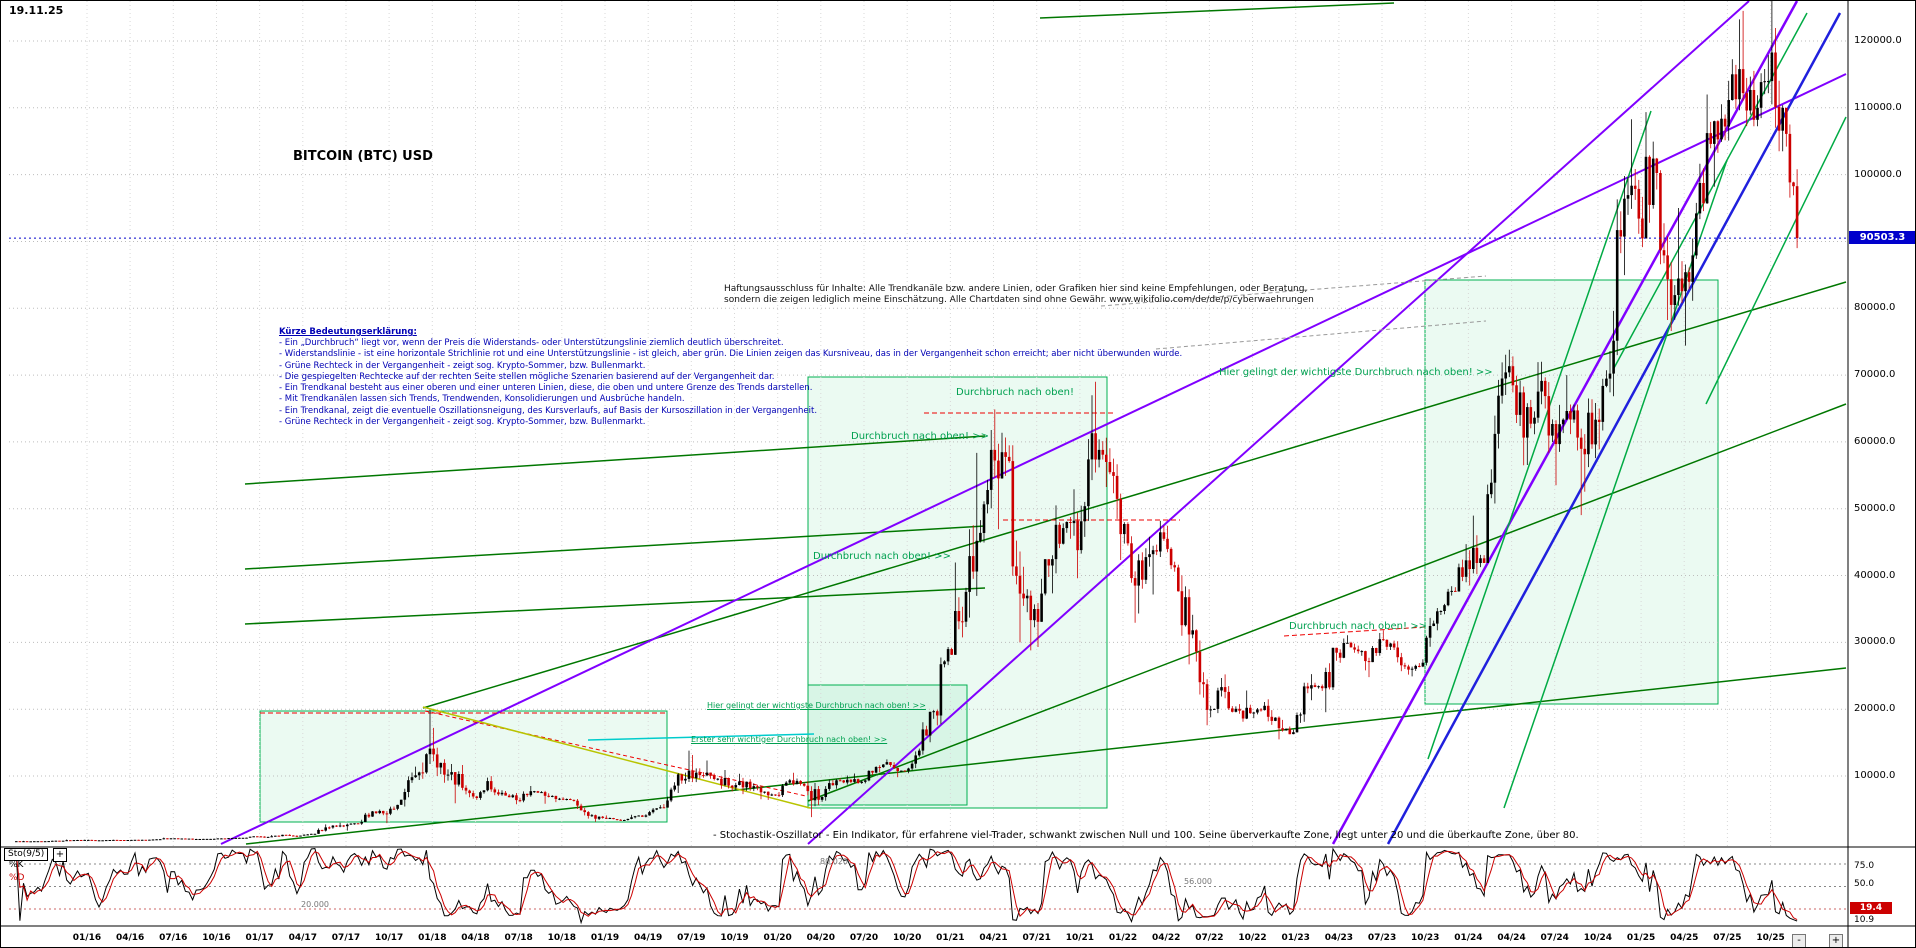  What do you see at coordinates (691, 938) in the screenshot?
I see `date-axis-label: 07/19` at bounding box center [691, 938].